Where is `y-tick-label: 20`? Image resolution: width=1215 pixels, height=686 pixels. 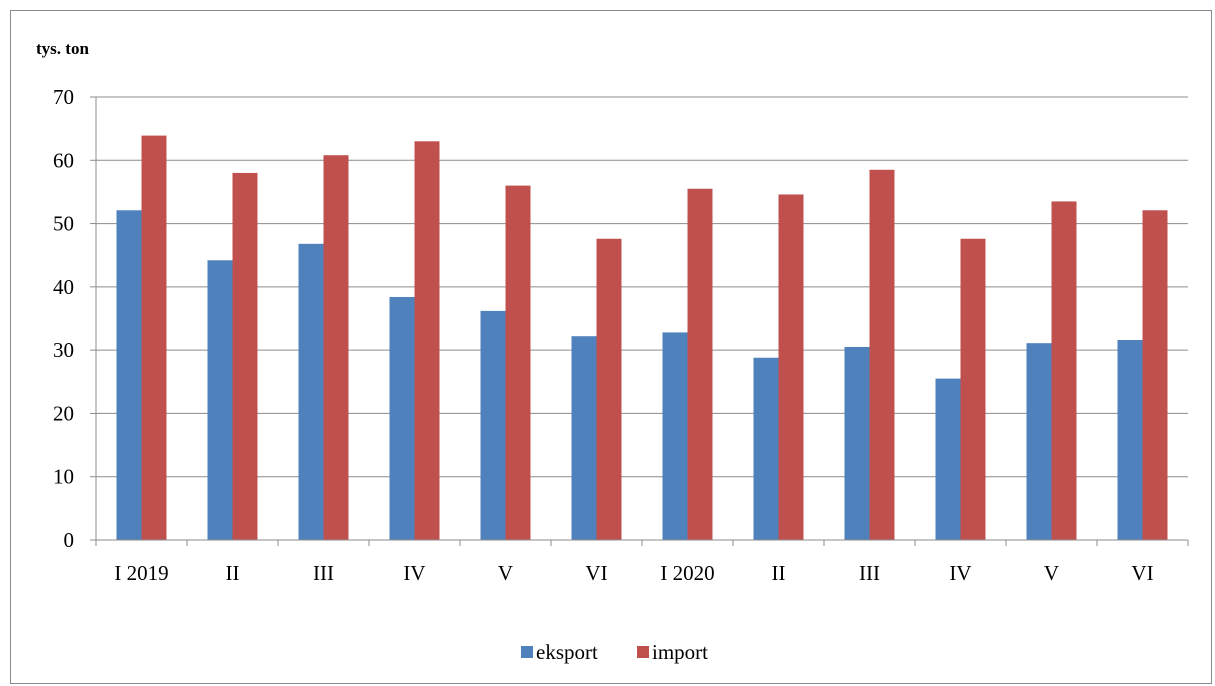 y-tick-label: 20 is located at coordinates (63, 413).